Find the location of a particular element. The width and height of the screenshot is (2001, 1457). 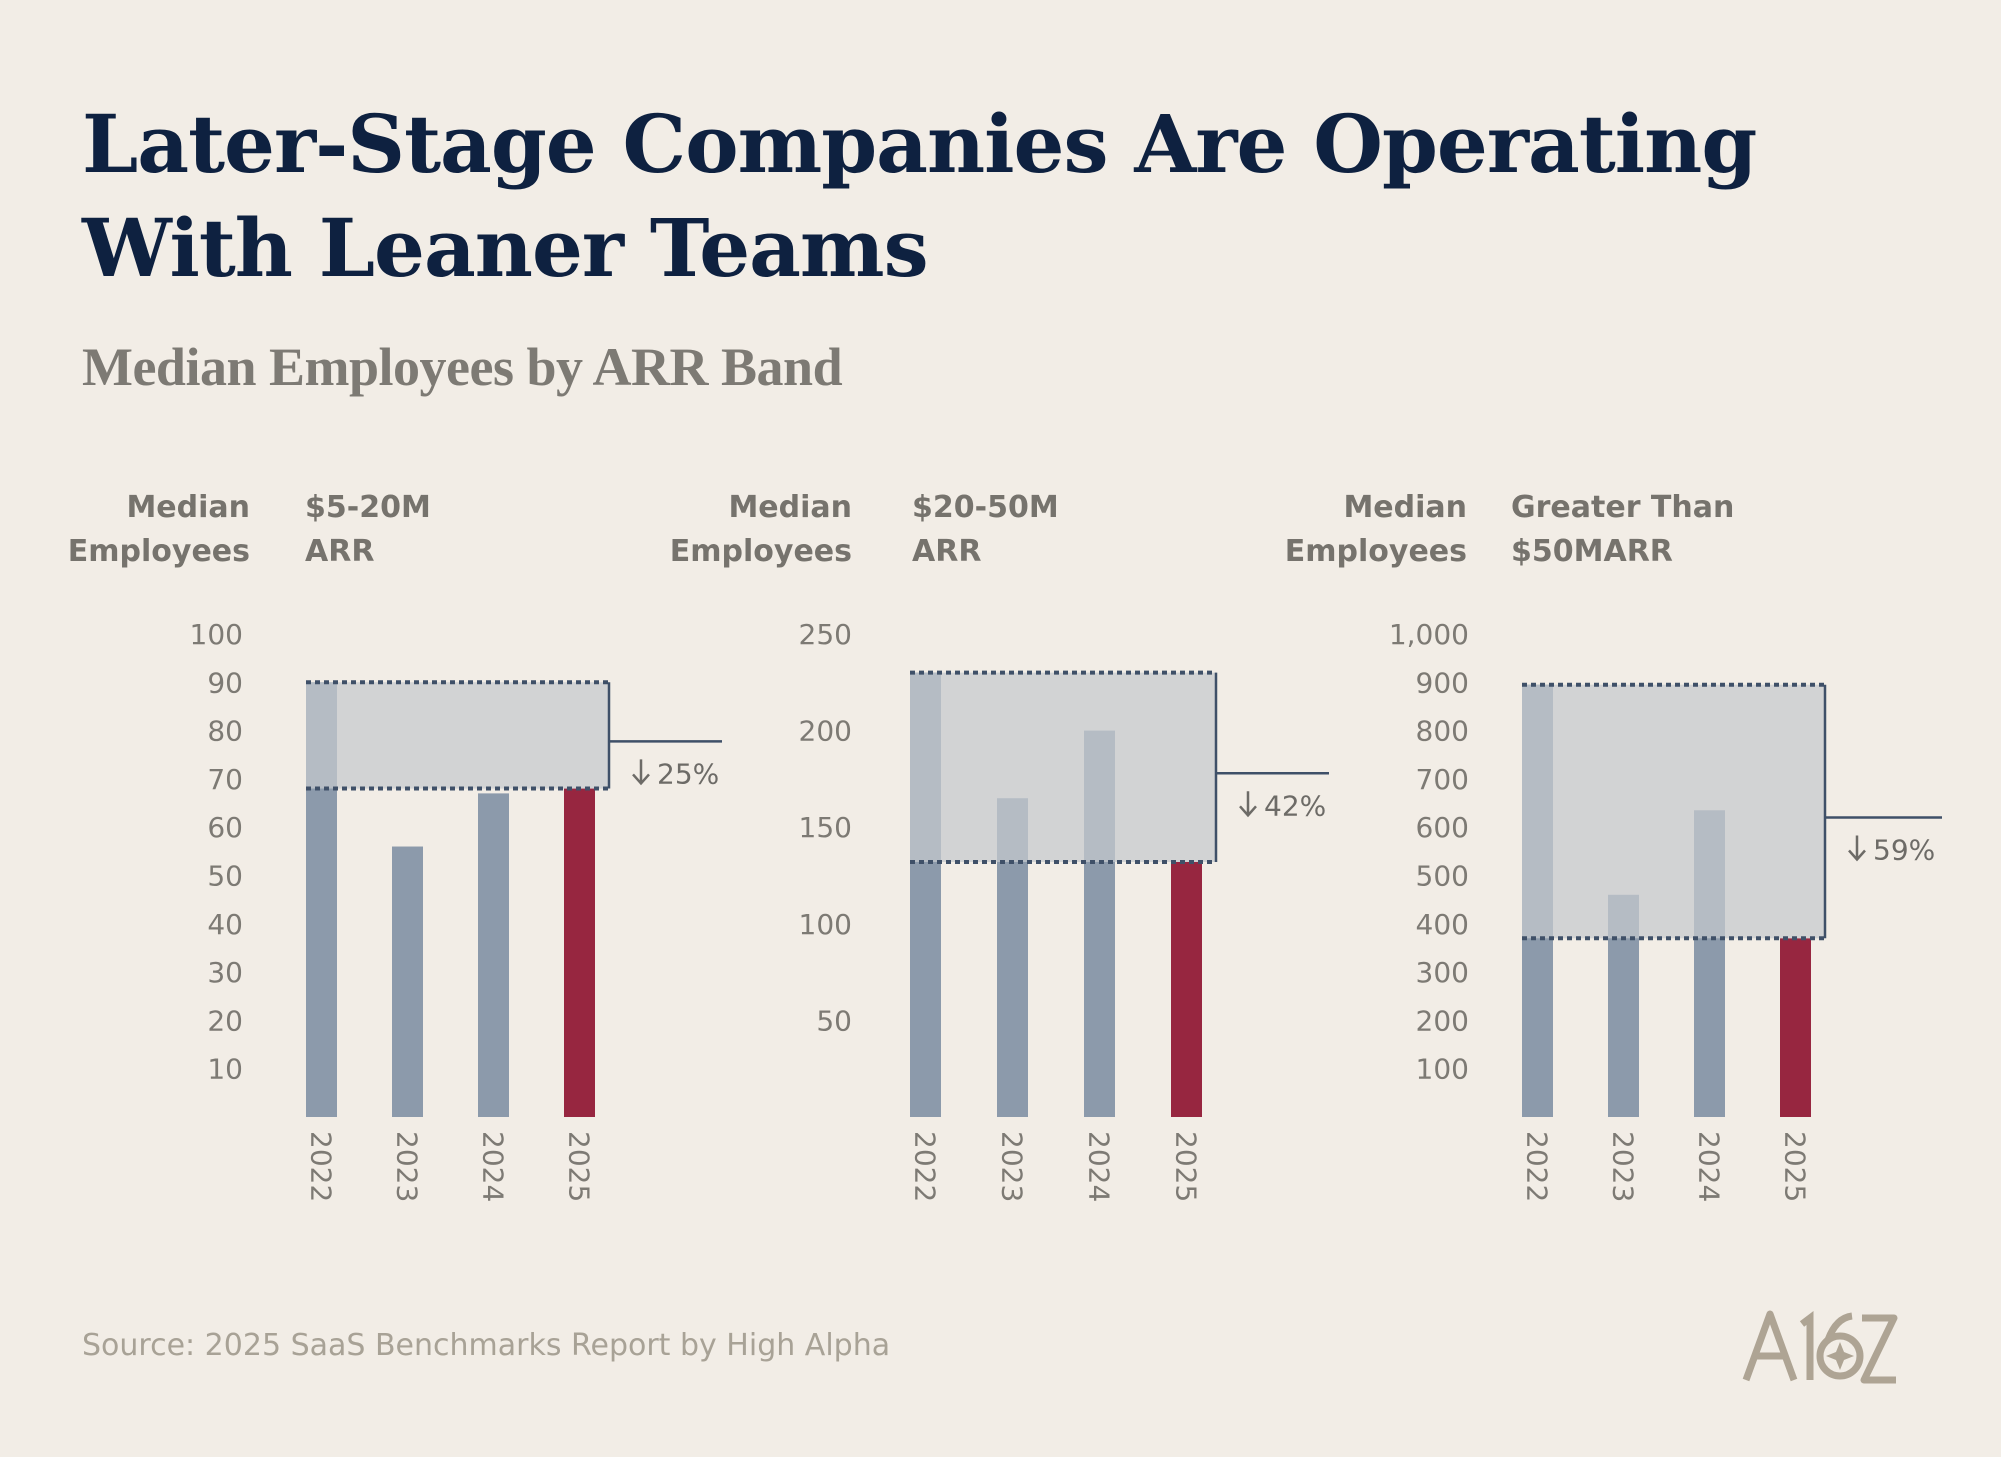

y-axis-title-panel-2: Median Employees is located at coordinates (756, 530).